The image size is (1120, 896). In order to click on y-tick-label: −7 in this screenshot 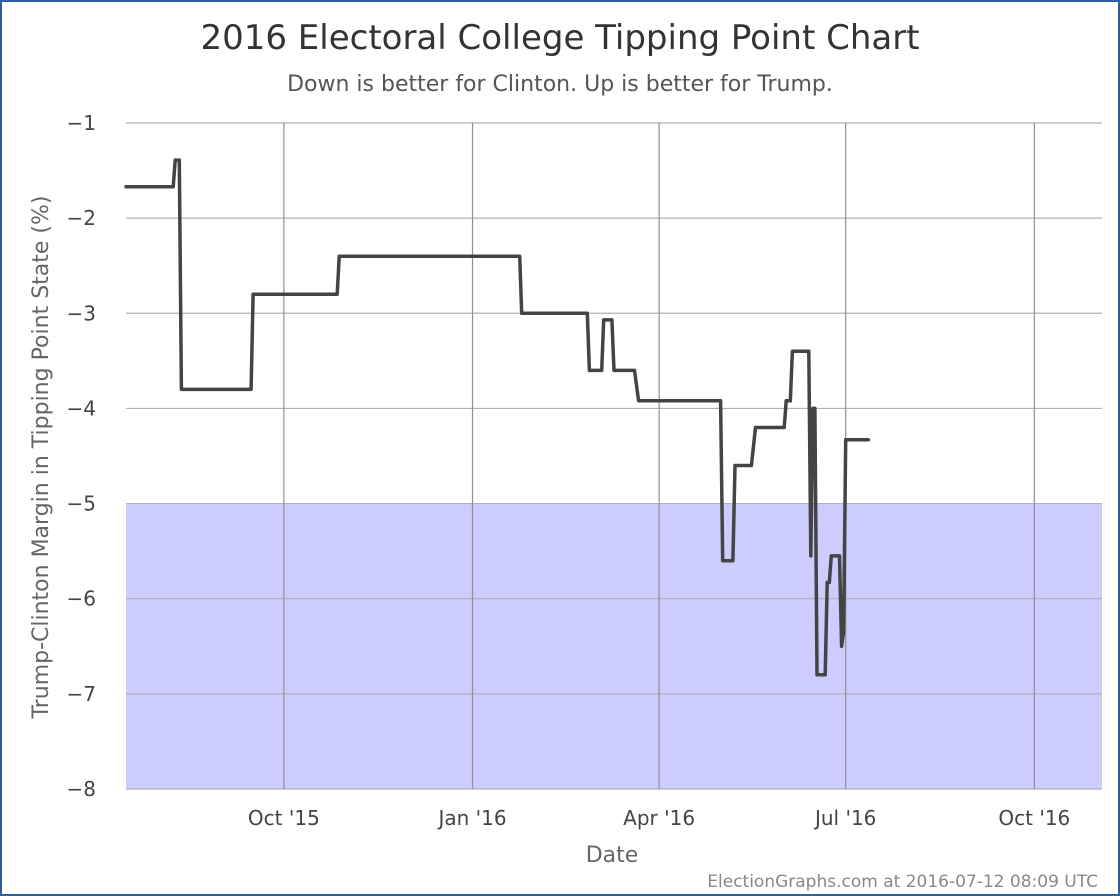, I will do `click(81, 694)`.